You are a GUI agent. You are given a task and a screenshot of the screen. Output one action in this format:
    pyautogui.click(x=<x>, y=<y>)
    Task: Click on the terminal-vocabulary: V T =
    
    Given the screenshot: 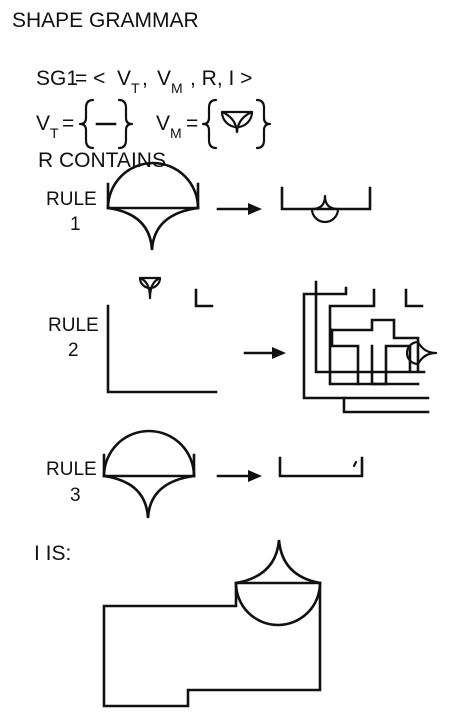 What is the action you would take?
    pyautogui.click(x=85, y=124)
    